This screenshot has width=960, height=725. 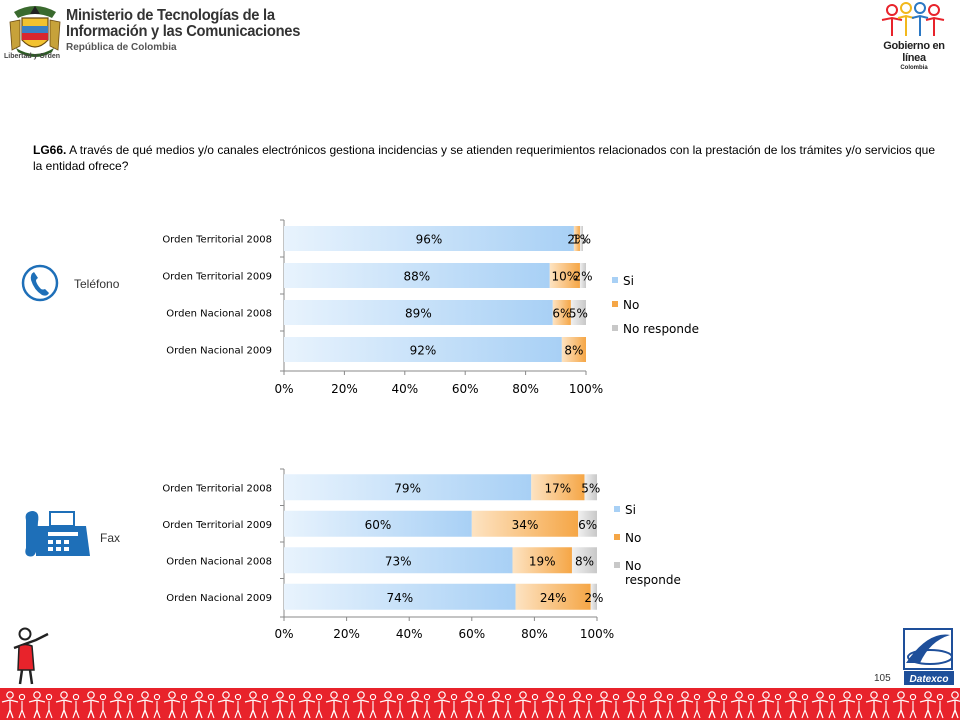 I want to click on data-label: 19%, so click(x=542, y=561).